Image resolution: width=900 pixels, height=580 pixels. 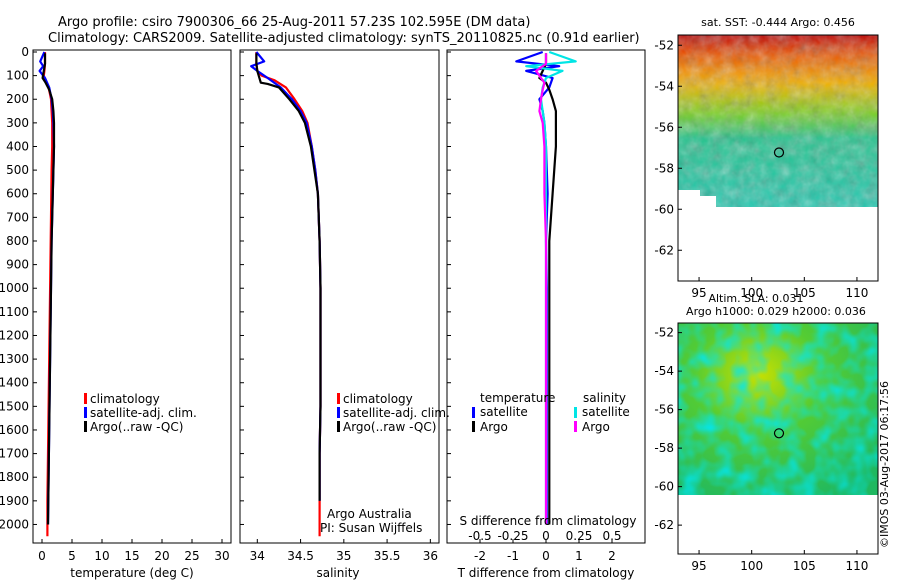 I want to click on legend-t-argo-label: Argo, so click(x=494, y=427).